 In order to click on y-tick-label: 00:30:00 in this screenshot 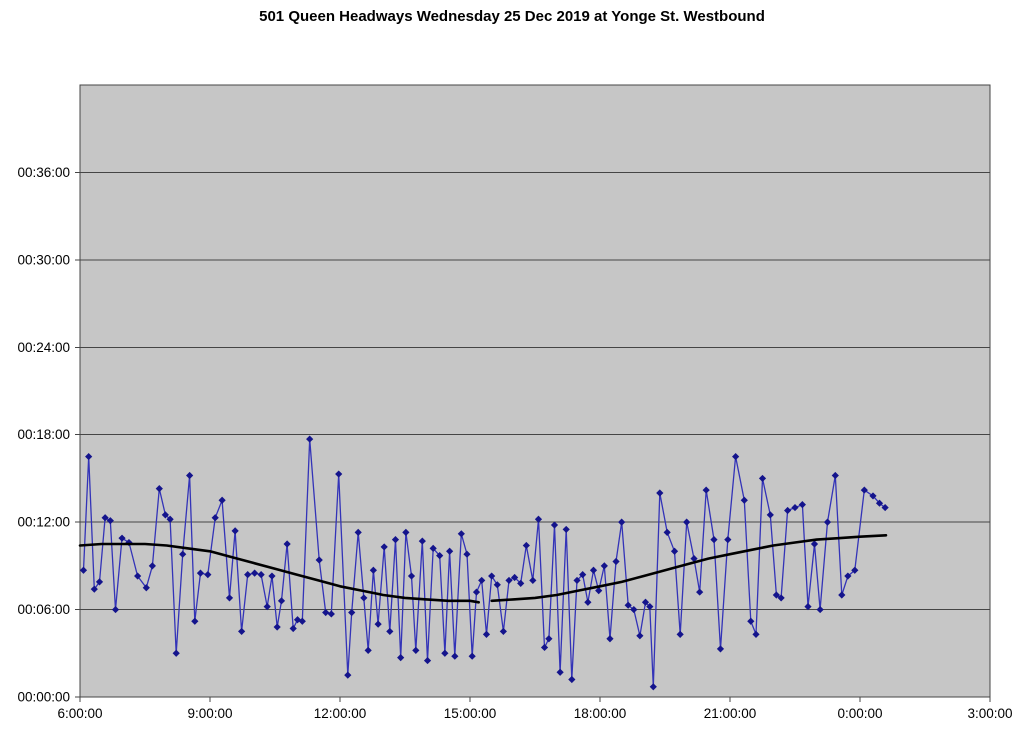, I will do `click(43, 259)`.